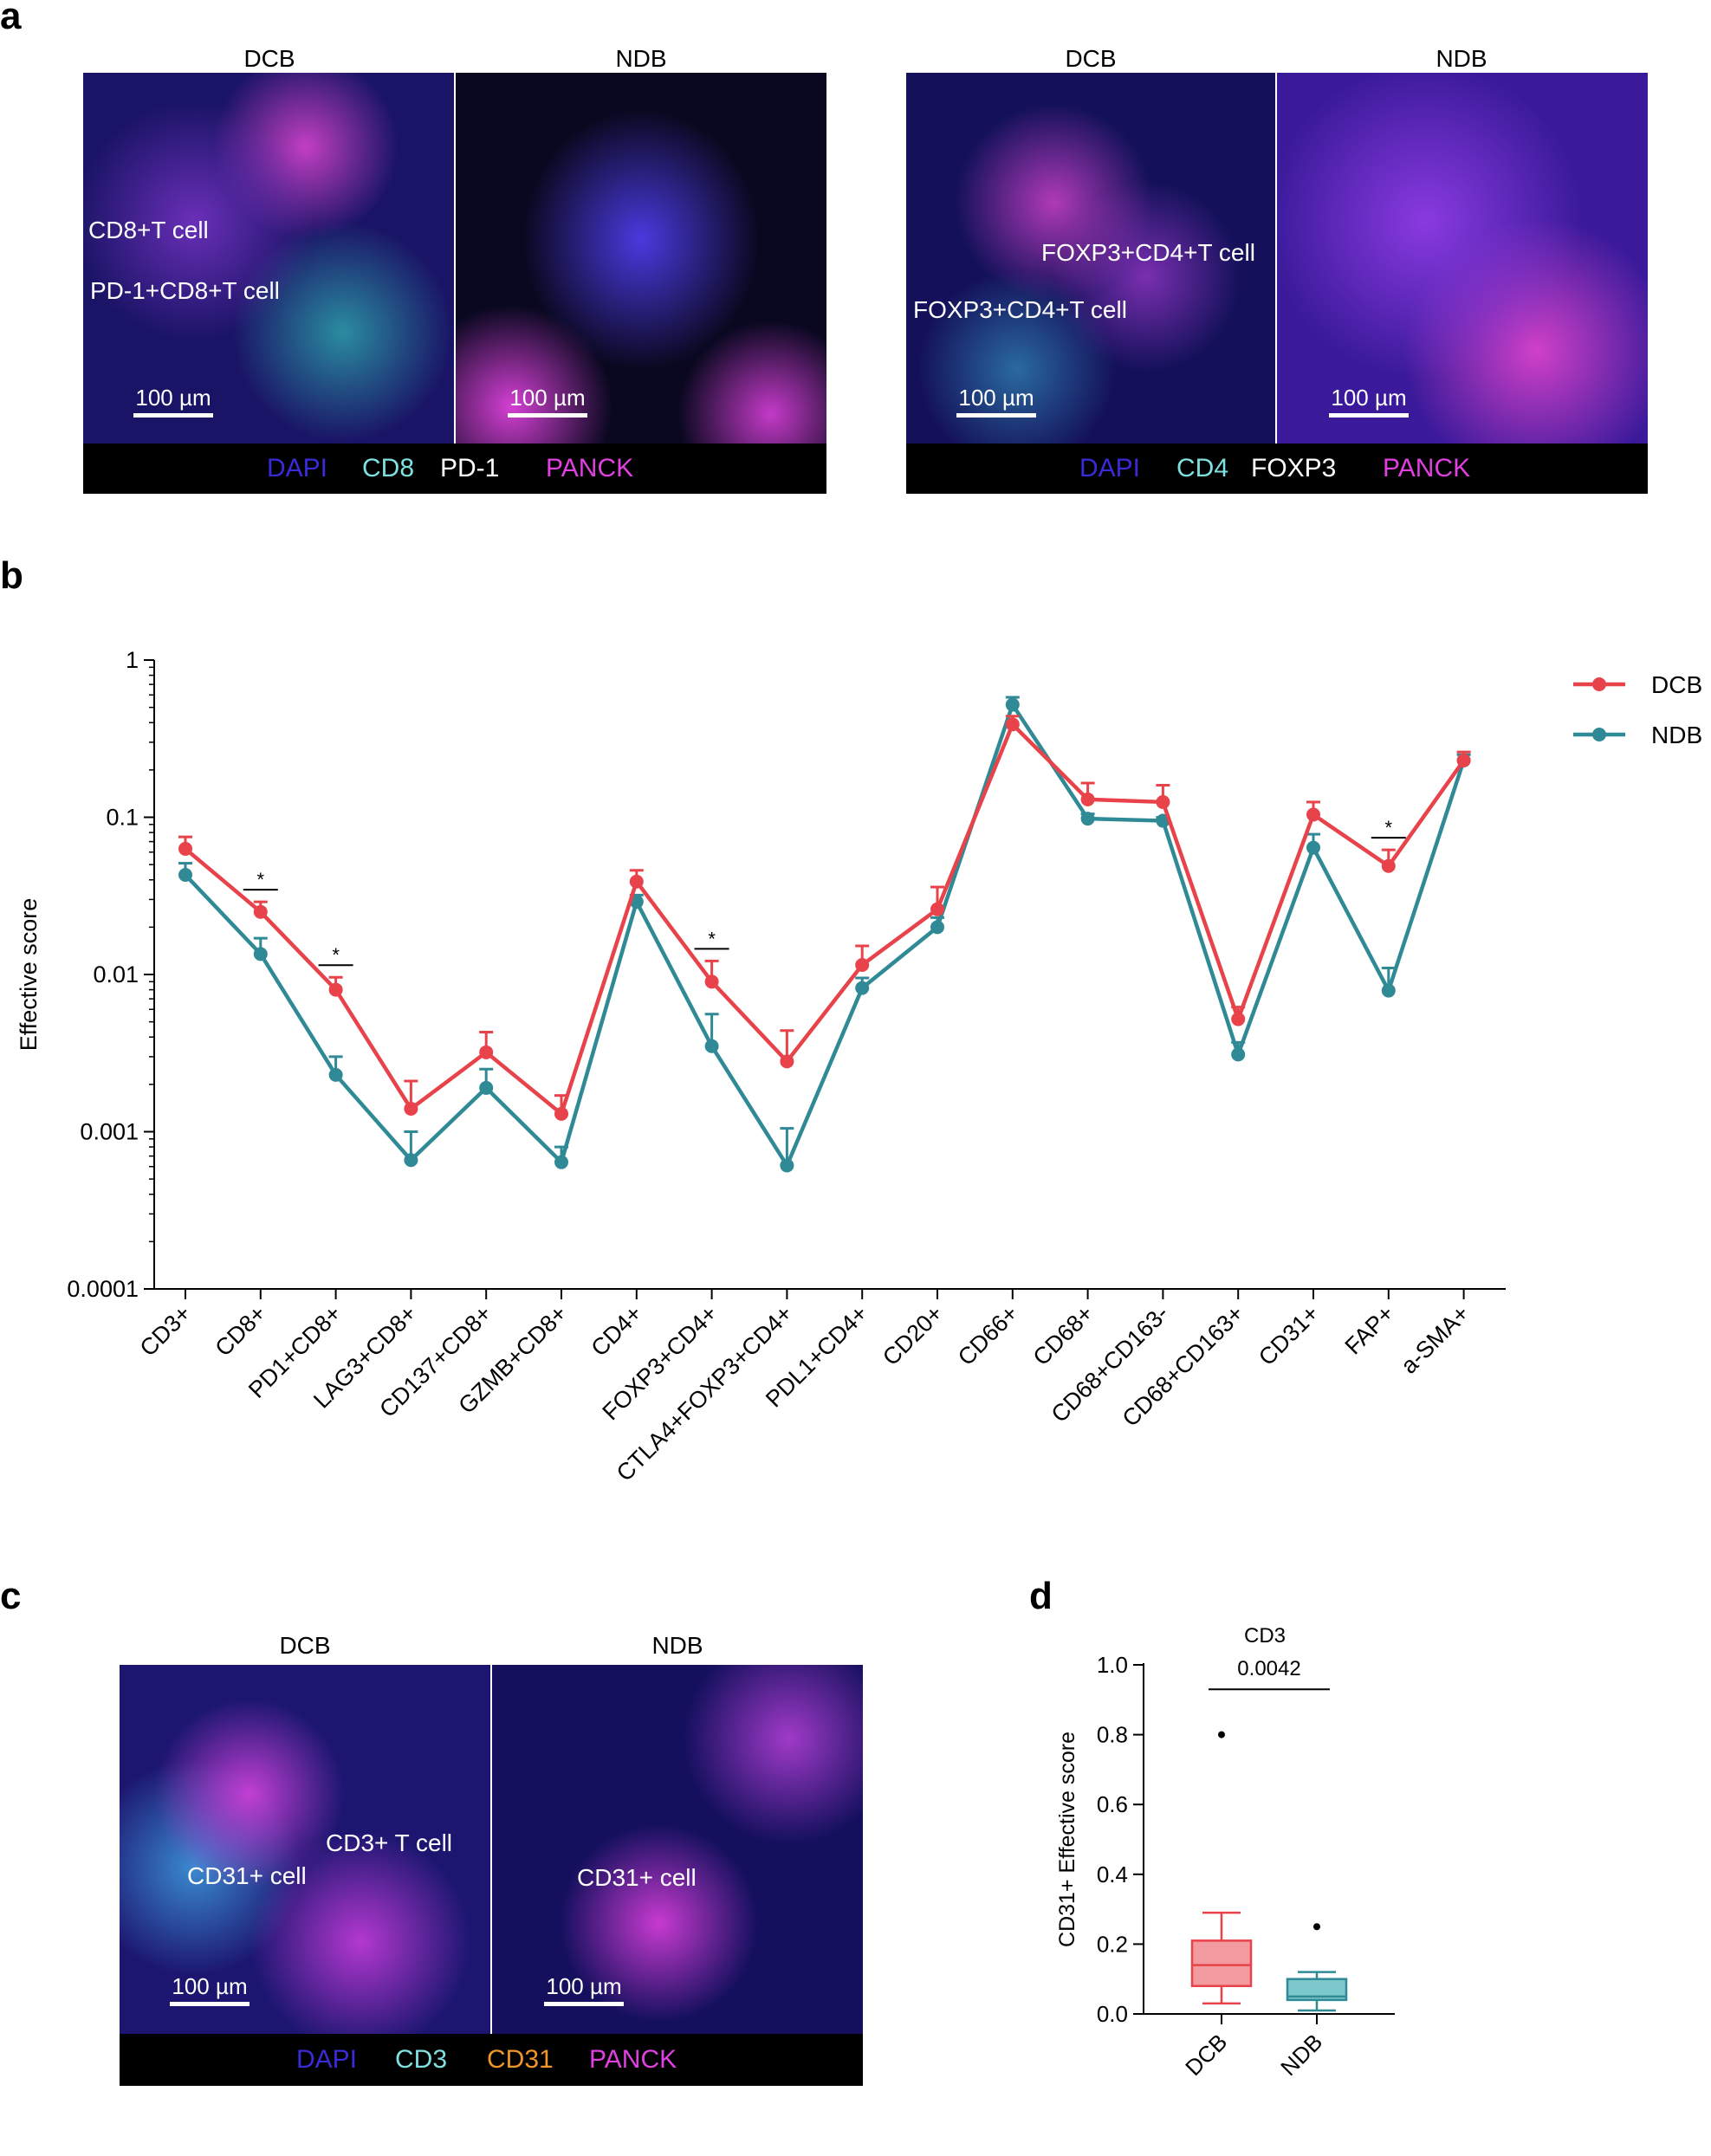  What do you see at coordinates (1112, 1665) in the screenshot?
I see `y-tick-label: 1.0` at bounding box center [1112, 1665].